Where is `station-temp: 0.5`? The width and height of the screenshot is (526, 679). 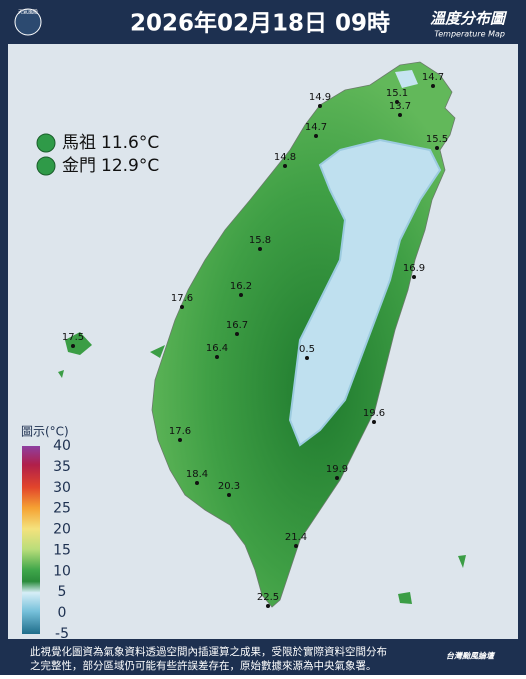
station-temp: 0.5 is located at coordinates (307, 349).